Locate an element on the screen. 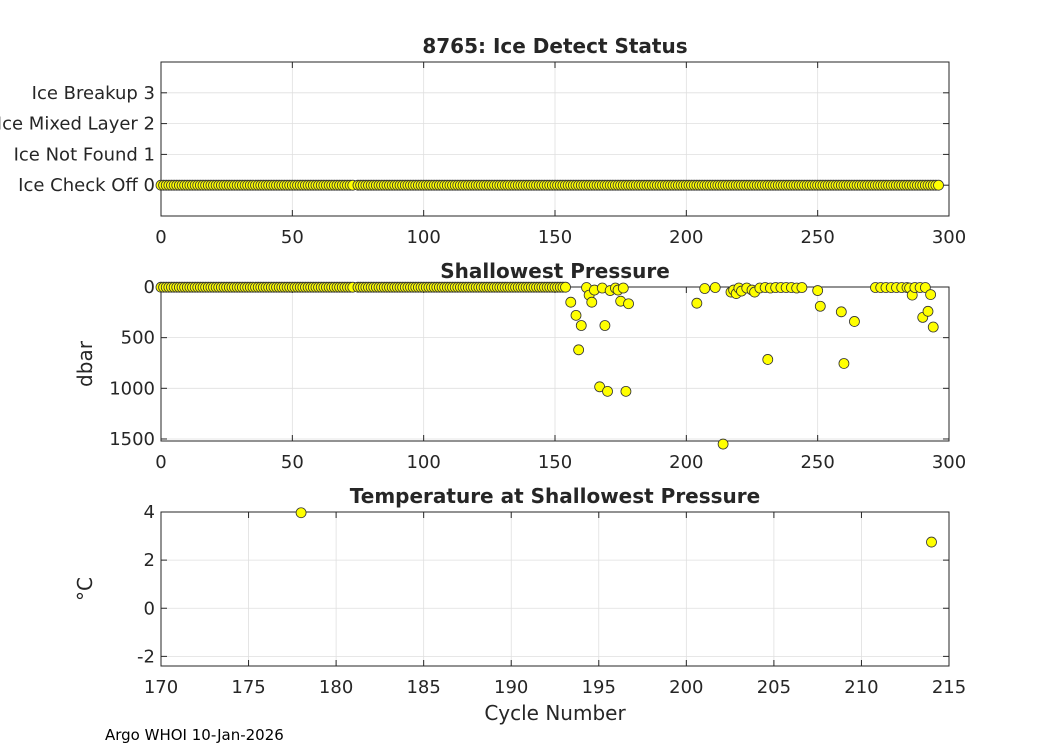  temperature-x-tick-label: 215 is located at coordinates (949, 687).